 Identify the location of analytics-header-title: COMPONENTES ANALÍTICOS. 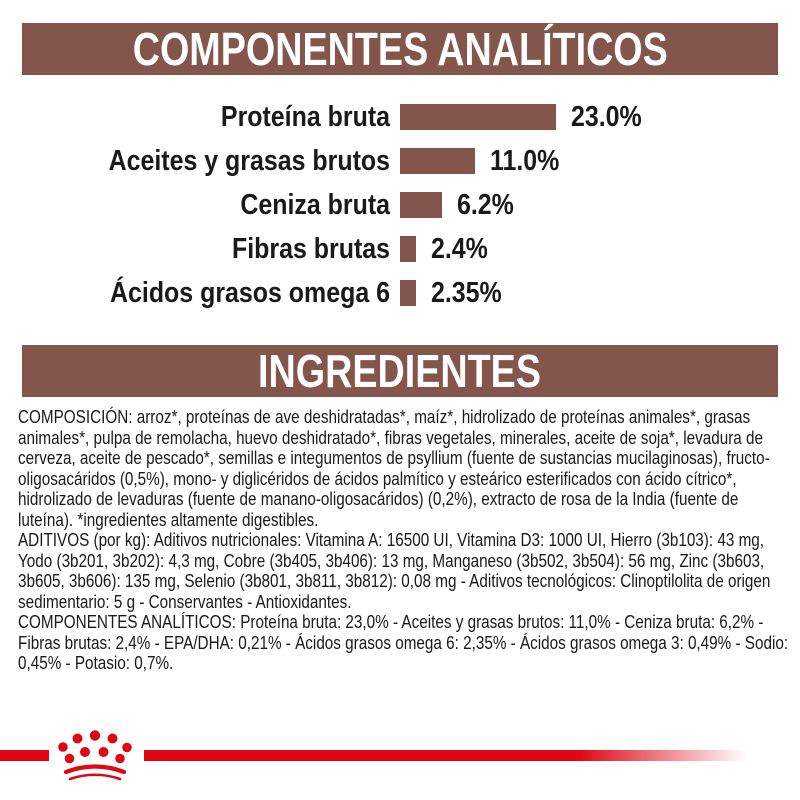
(400, 49).